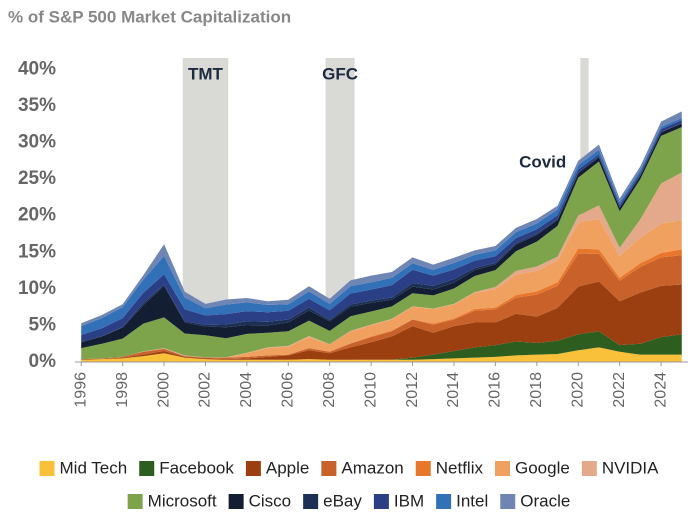  What do you see at coordinates (43, 361) in the screenshot?
I see `y-tick-label: 0%` at bounding box center [43, 361].